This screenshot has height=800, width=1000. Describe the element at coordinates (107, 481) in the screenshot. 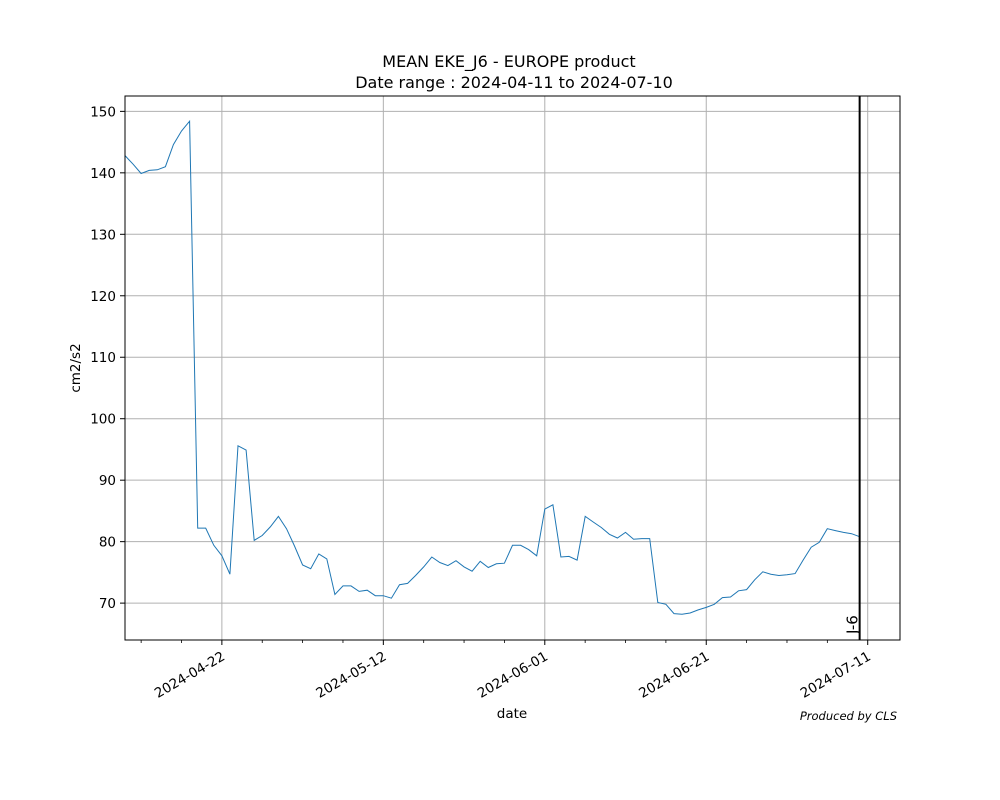

I see `y-tick-label: 90` at that location.